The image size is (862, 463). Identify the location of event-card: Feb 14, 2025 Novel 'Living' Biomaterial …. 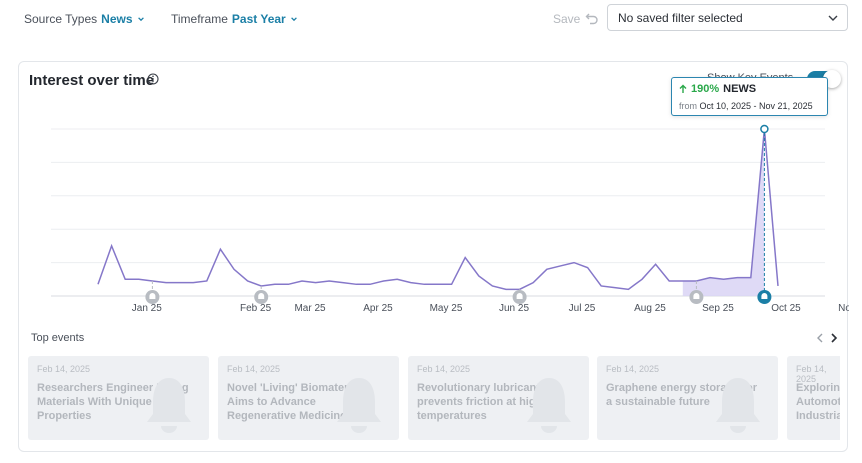
(308, 398).